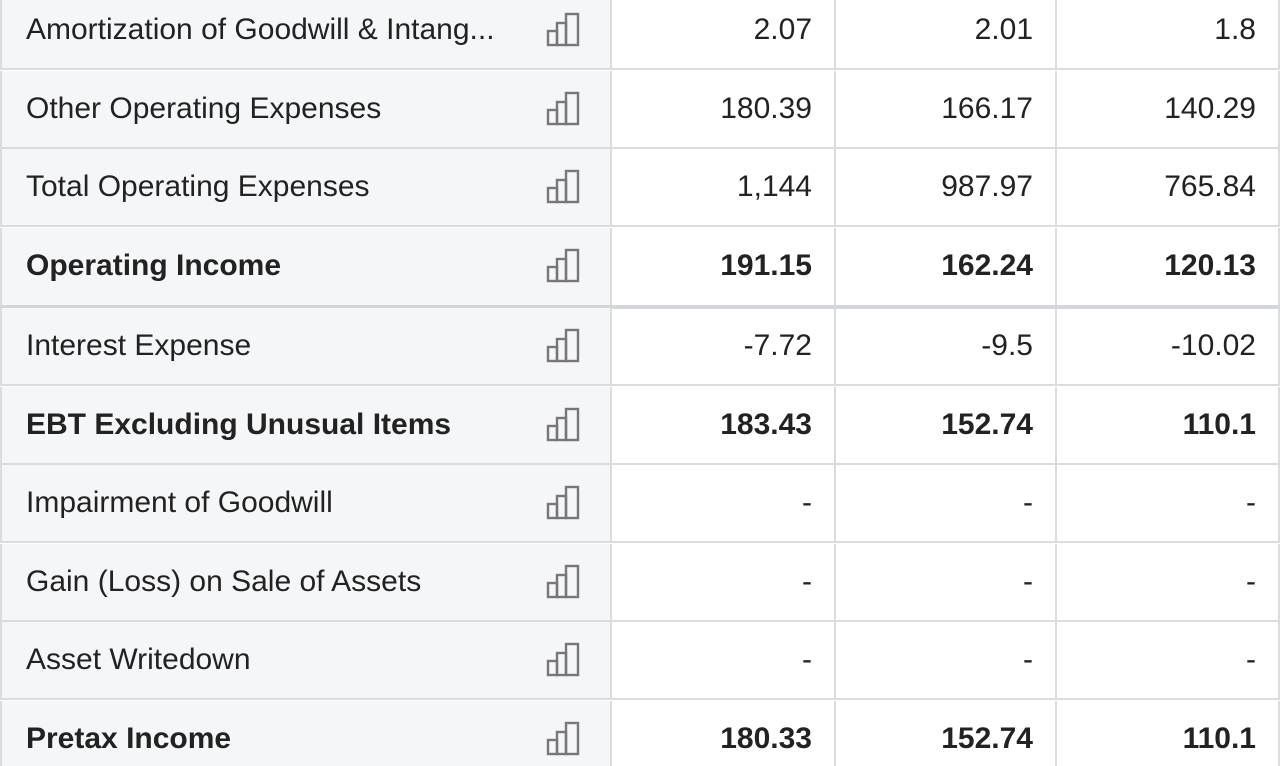 The width and height of the screenshot is (1280, 766). I want to click on row-label: Impairment of Goodwill, so click(306, 503).